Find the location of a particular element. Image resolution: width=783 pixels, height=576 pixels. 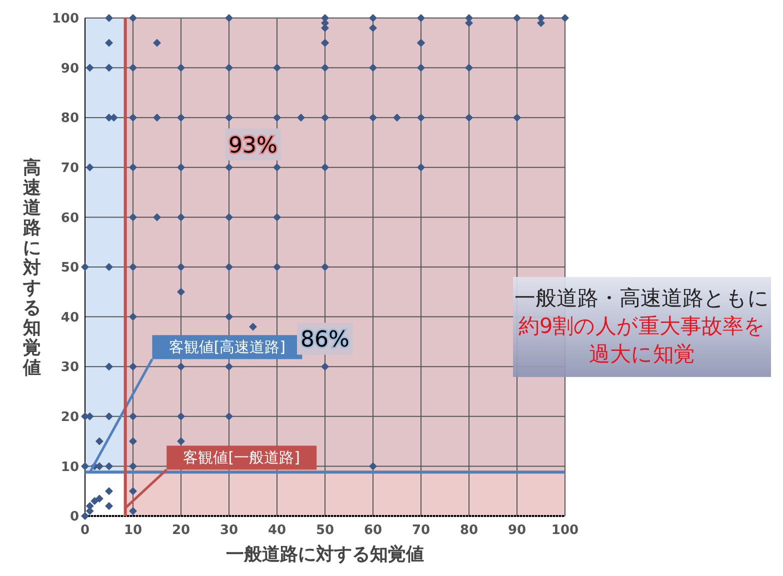

x-tick-label: 0 is located at coordinates (85, 530).